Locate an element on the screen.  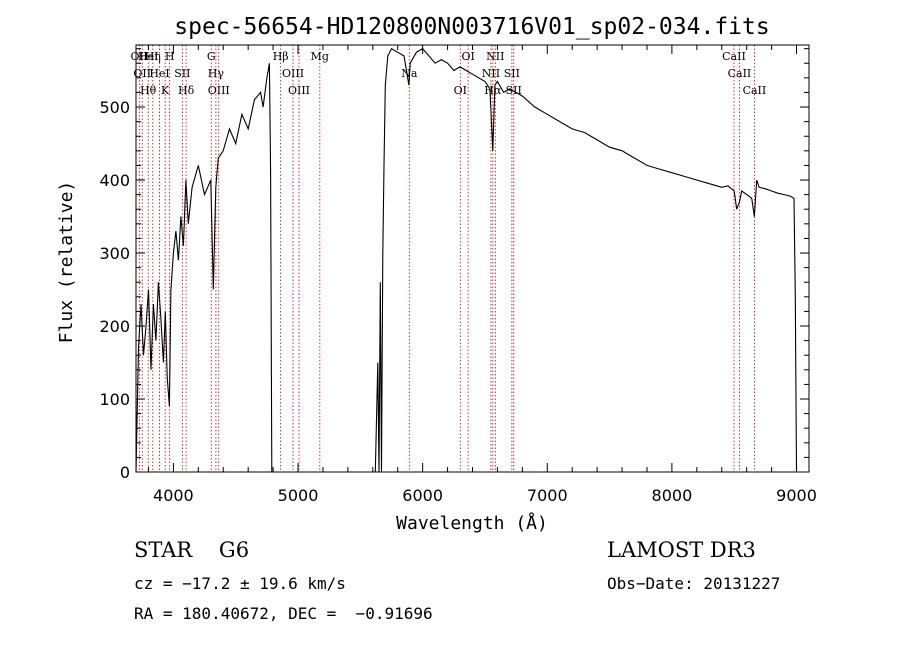
y-tick-label: 300 is located at coordinates (114, 253).